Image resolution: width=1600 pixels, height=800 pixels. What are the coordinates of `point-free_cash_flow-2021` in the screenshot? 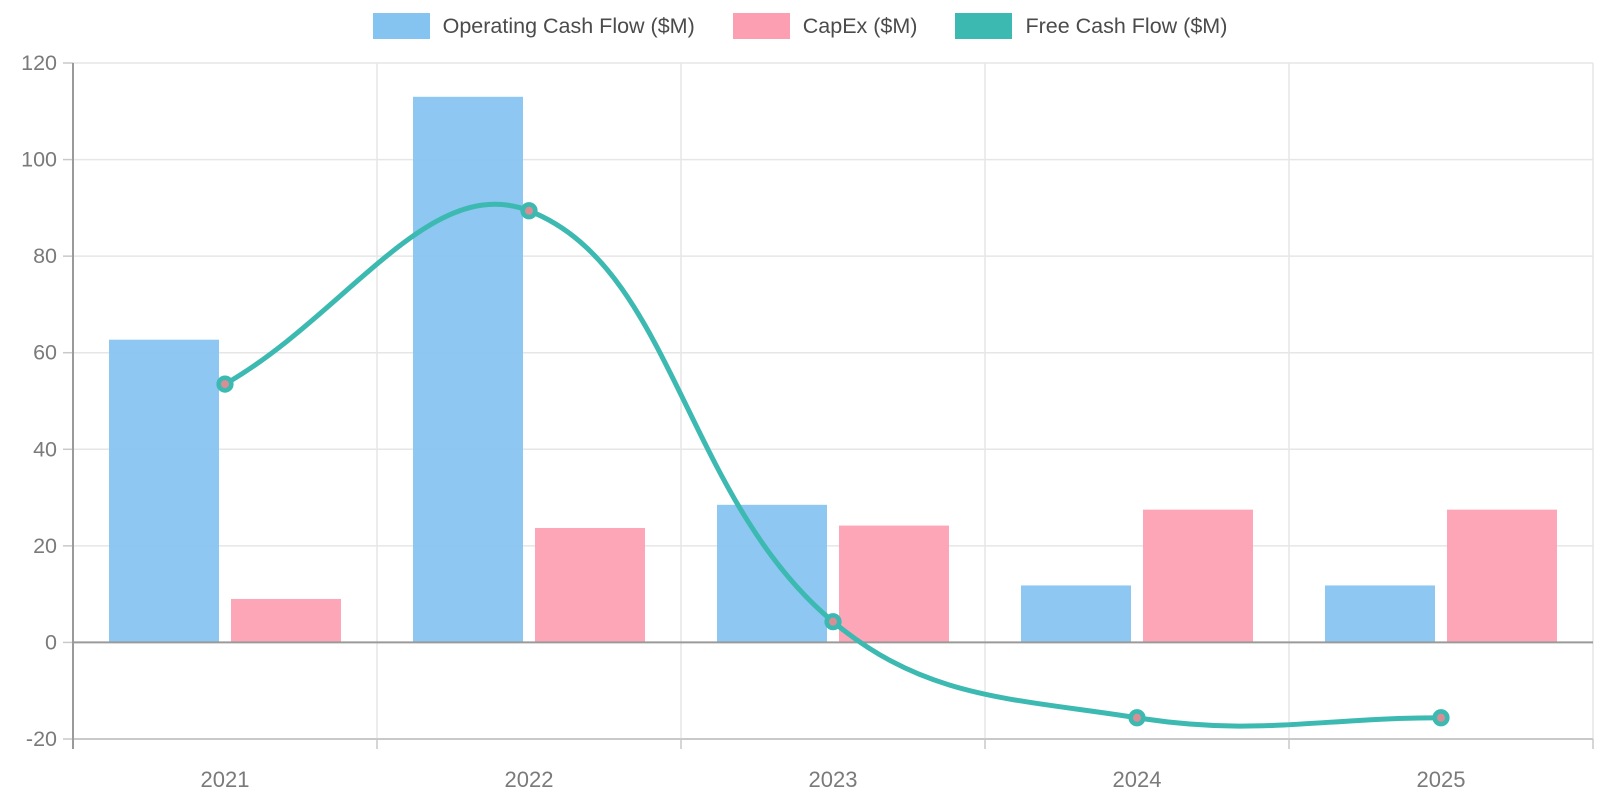 It's located at (225, 384).